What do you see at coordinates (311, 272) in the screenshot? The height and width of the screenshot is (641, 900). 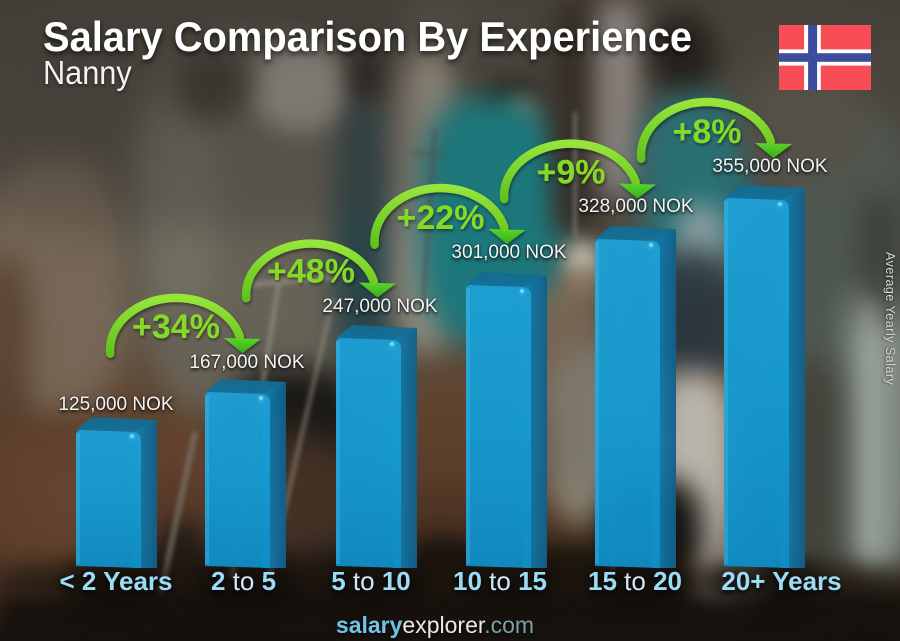 I see `svg-text: +48%` at bounding box center [311, 272].